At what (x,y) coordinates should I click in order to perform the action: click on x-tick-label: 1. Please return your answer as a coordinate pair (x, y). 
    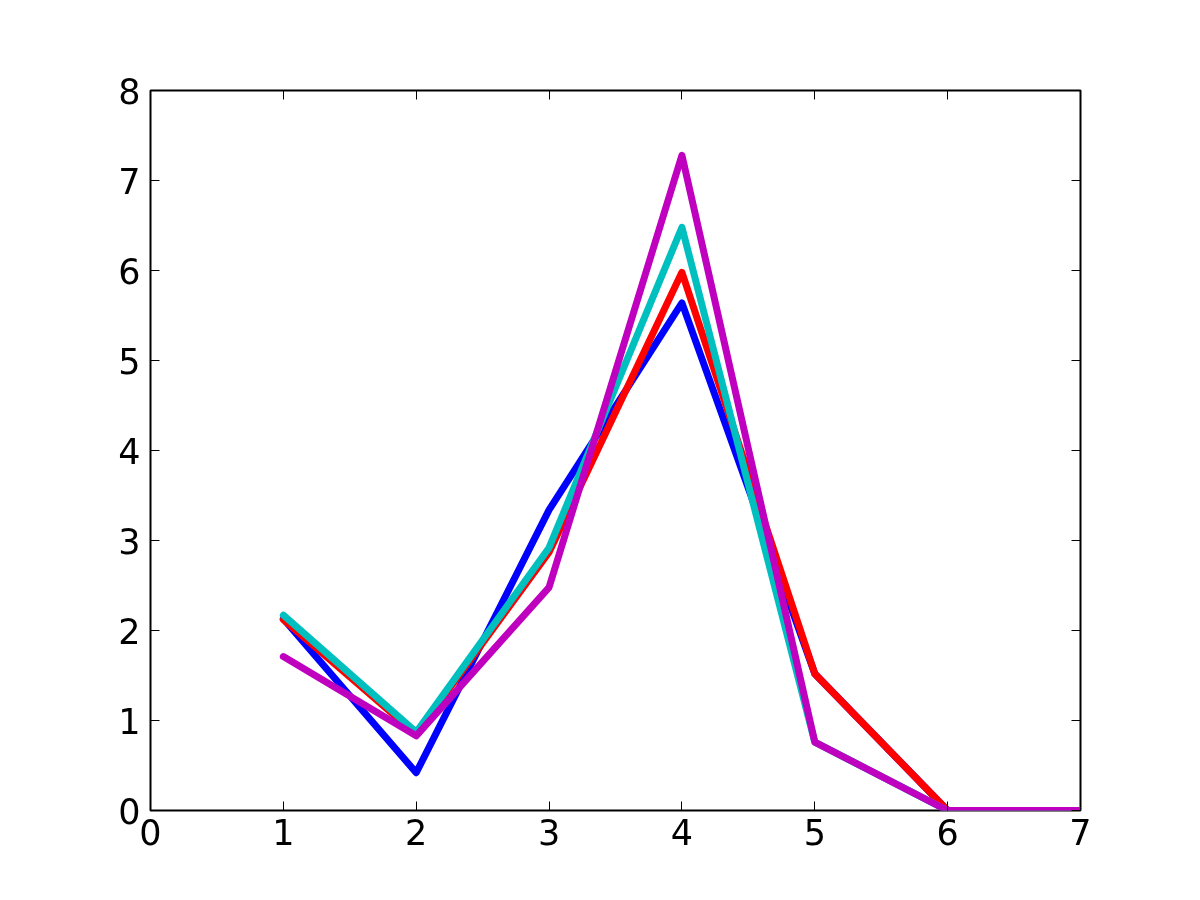
    Looking at the image, I should click on (283, 832).